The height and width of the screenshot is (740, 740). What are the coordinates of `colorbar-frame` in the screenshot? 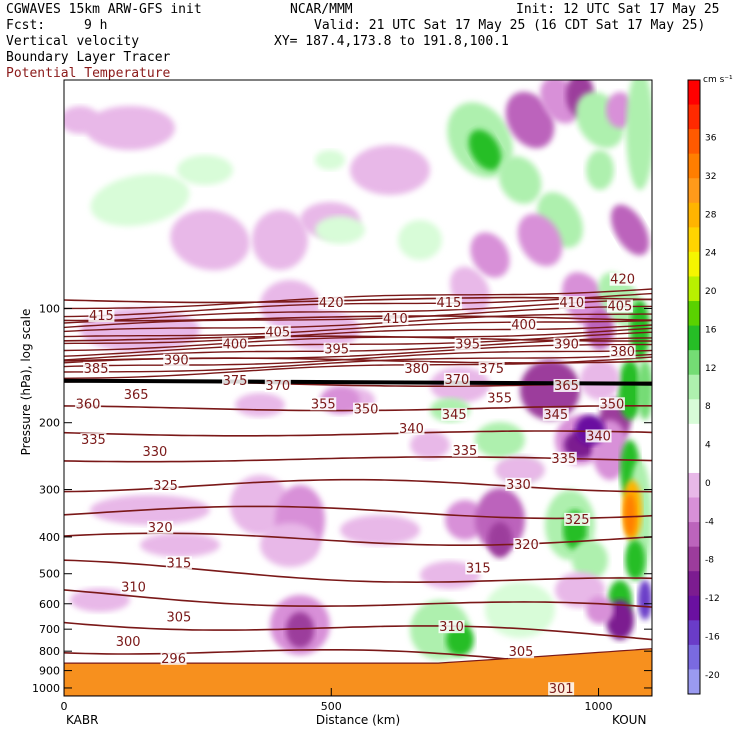 It's located at (694, 387).